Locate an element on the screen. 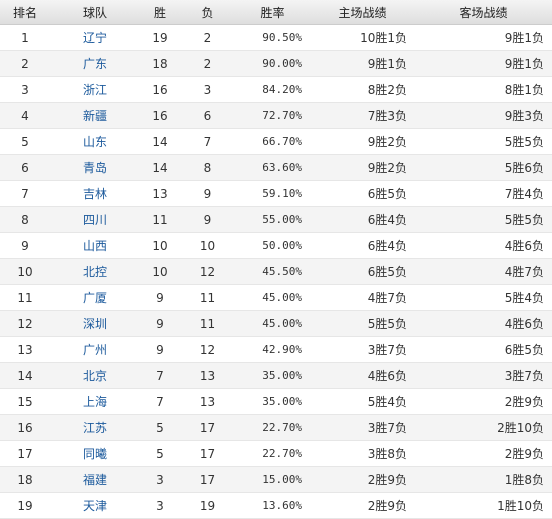 This screenshot has width=552, height=519. team-name: 广州 is located at coordinates (95, 349).